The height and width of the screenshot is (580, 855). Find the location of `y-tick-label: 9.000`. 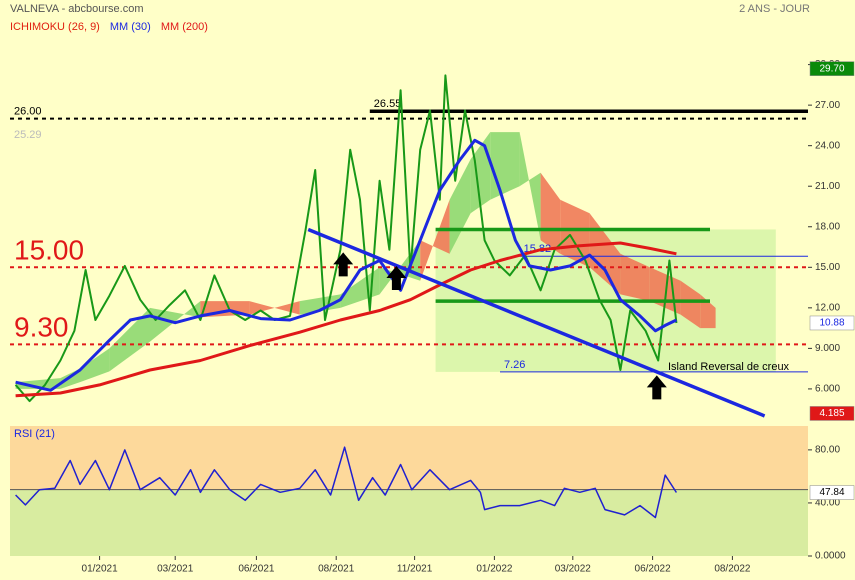

y-tick-label: 9.000 is located at coordinates (827, 348).